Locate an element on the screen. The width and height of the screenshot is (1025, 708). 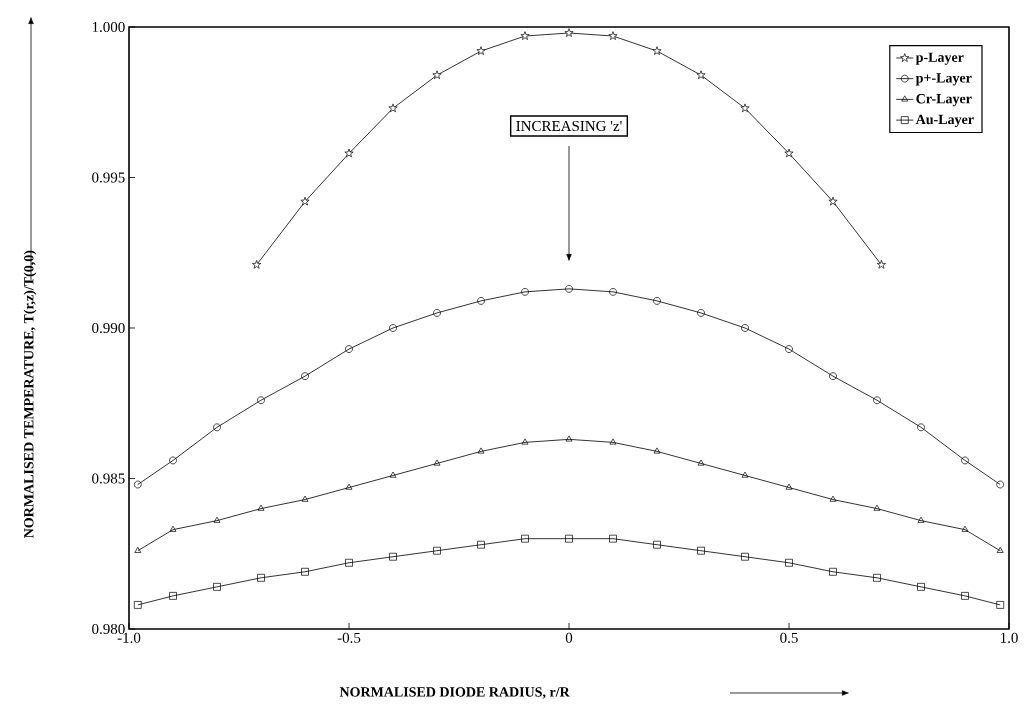
y-tick-label: 1.000 is located at coordinates (108, 27).